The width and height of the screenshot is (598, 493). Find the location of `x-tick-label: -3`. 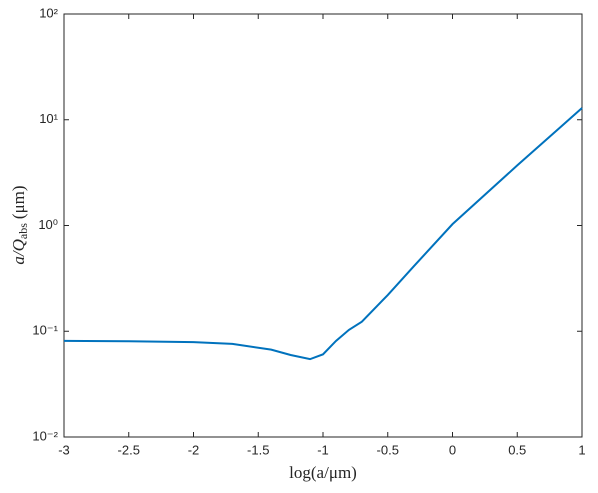

x-tick-label: -3 is located at coordinates (64, 449).